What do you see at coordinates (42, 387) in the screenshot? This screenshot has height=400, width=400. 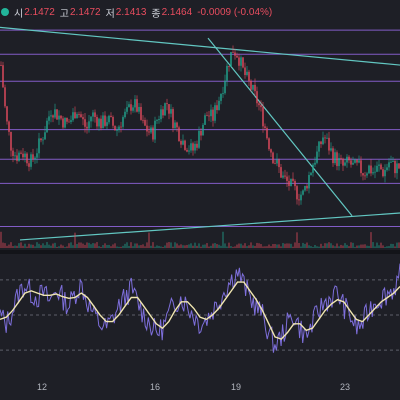 I see `x-tick-label: 12` at bounding box center [42, 387].